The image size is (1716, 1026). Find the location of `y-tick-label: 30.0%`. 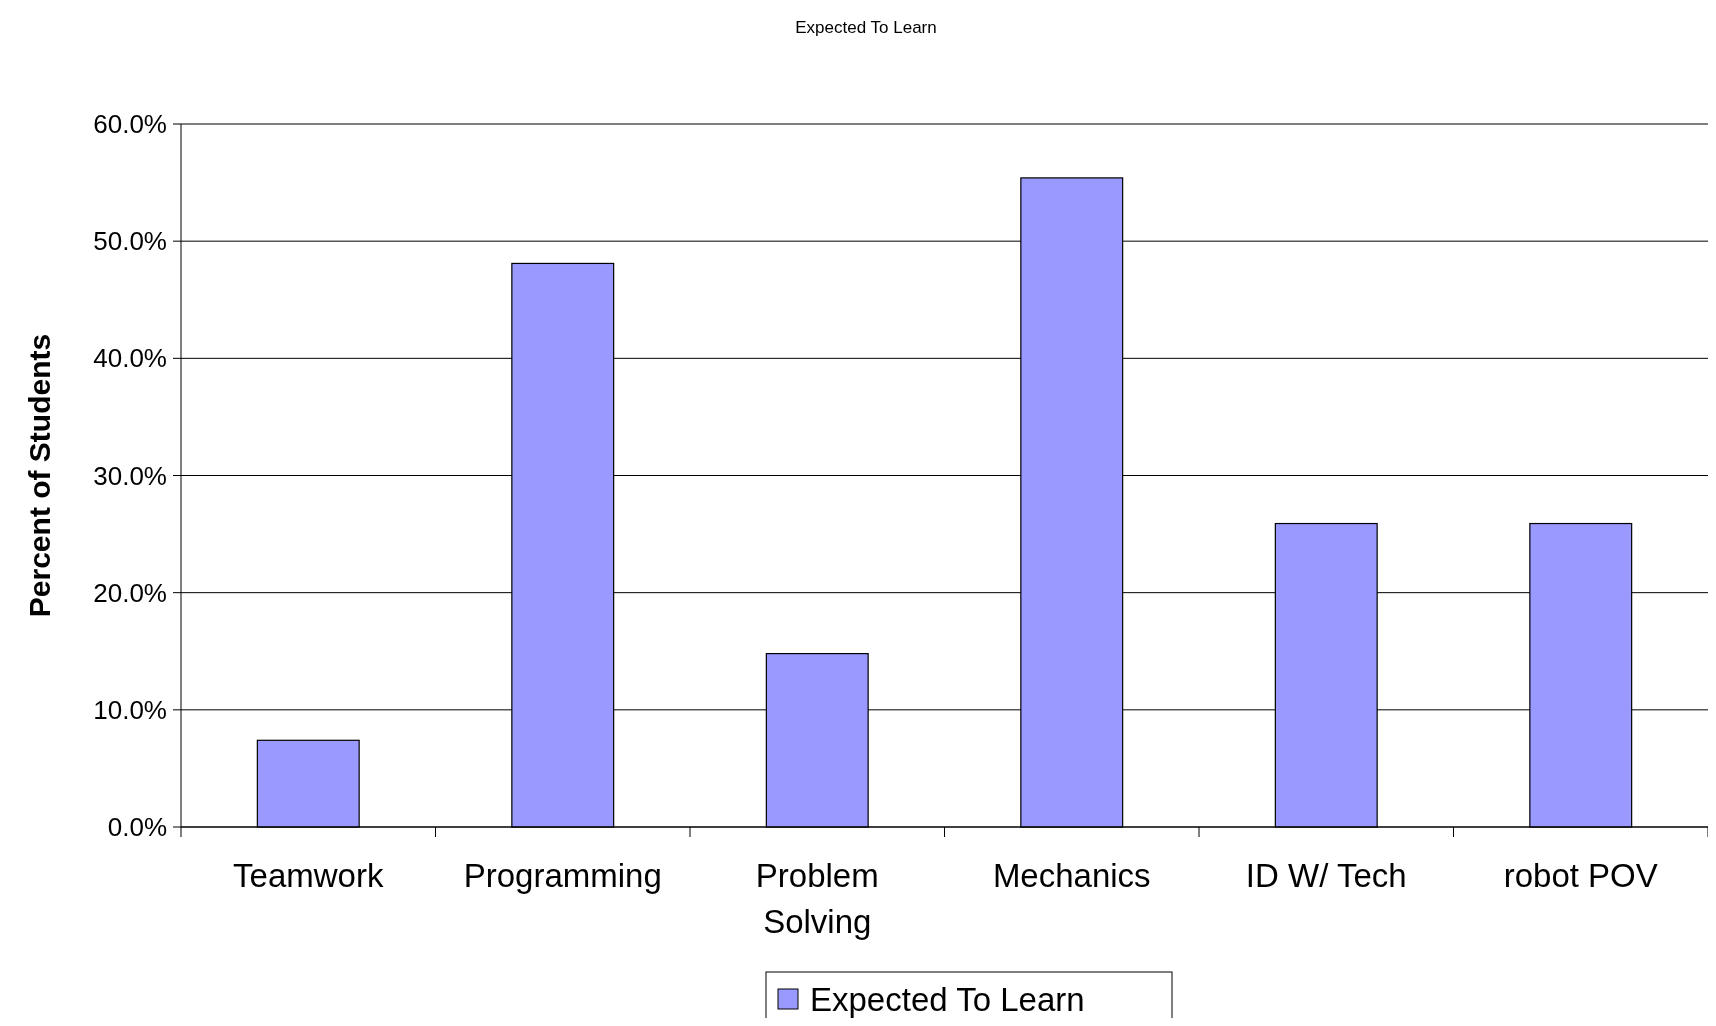

y-tick-label: 30.0% is located at coordinates (130, 475).